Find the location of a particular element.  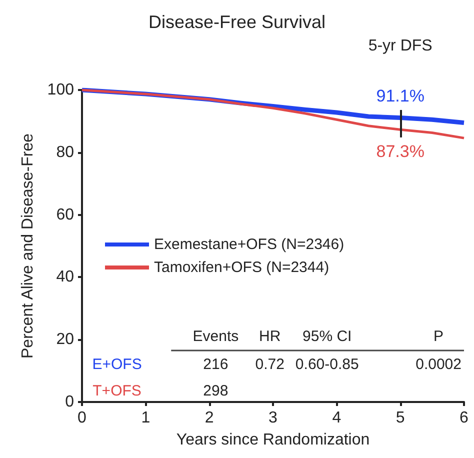

y-axis-title: Percent Alive and Disease-Free is located at coordinates (28, 245).